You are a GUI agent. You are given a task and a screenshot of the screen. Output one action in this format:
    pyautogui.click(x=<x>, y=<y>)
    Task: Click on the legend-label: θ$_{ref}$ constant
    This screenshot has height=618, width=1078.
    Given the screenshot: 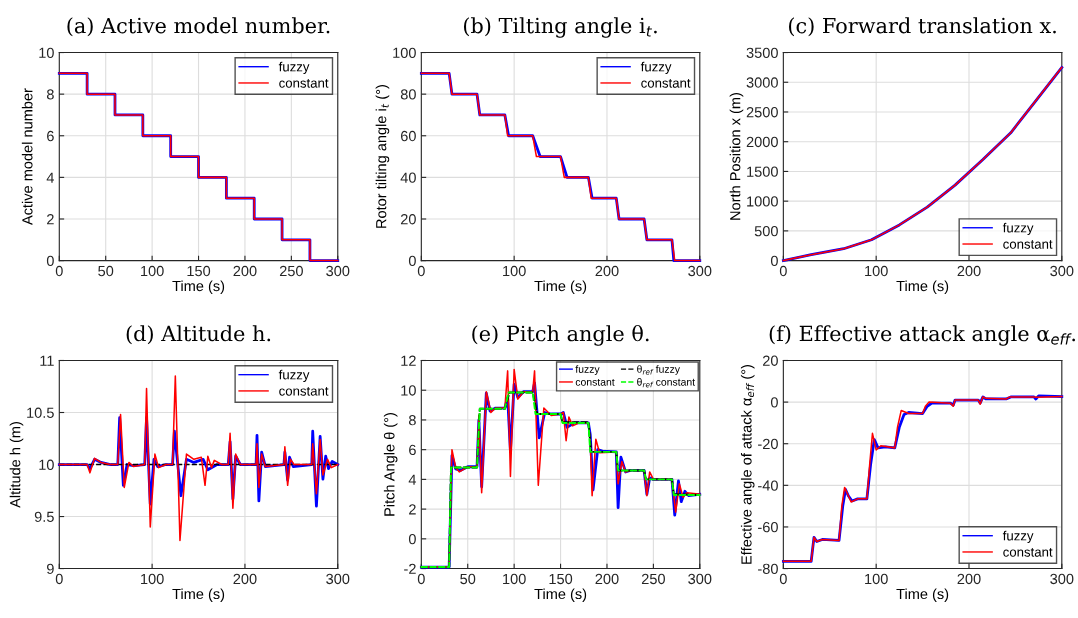 What is the action you would take?
    pyautogui.click(x=666, y=383)
    